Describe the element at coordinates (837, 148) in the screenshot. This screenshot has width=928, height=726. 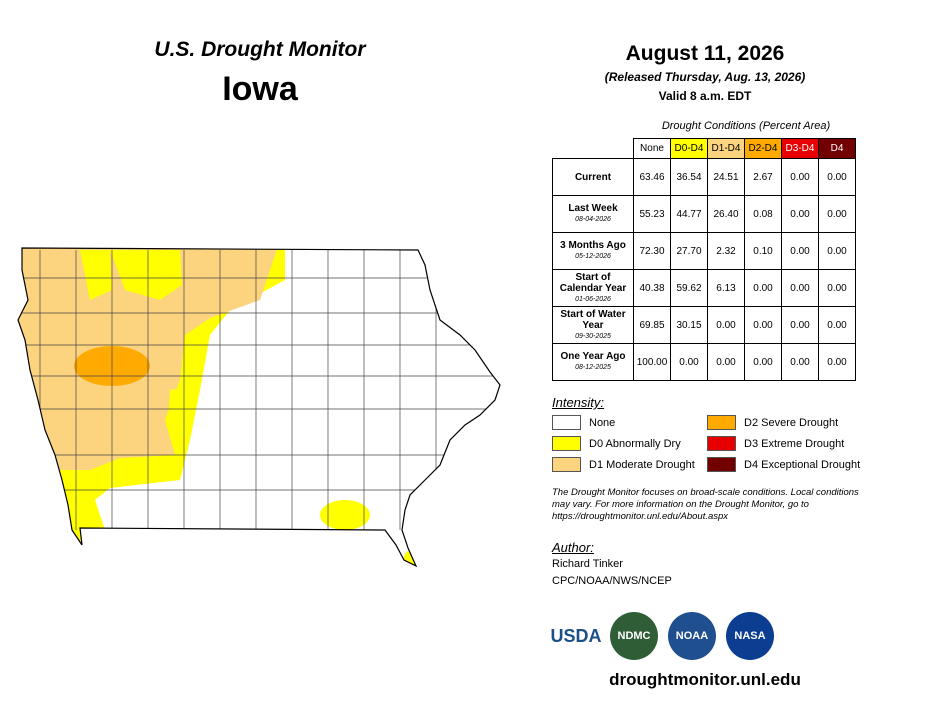
I see `column-header: D4` at that location.